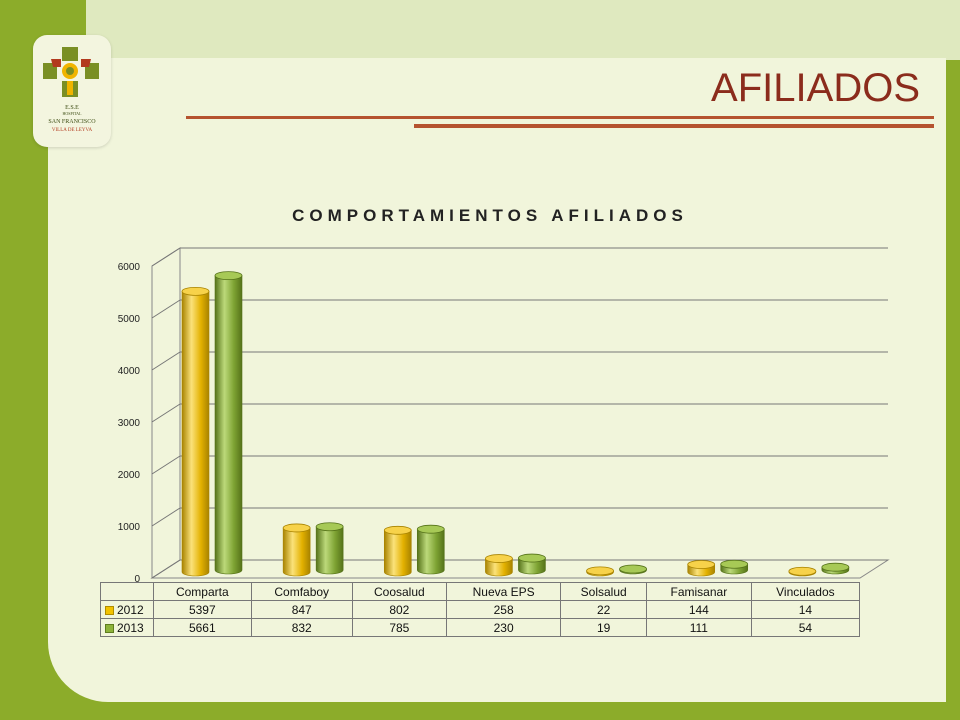 The image size is (960, 720). Describe the element at coordinates (503, 591) in the screenshot. I see `category-label: Nueva EPS` at that location.